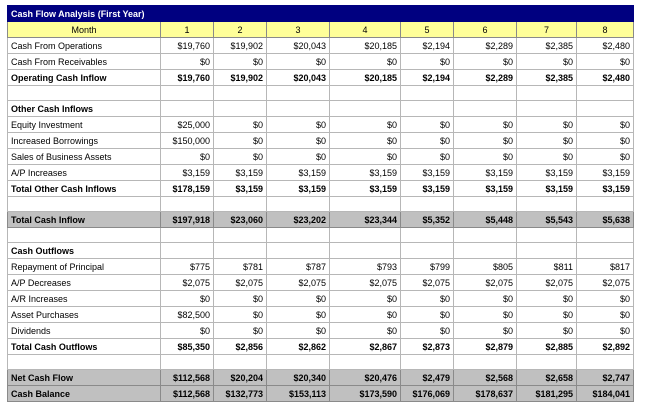 This screenshot has height=412, width=659. I want to click on value-cell: $19,760, so click(187, 77).